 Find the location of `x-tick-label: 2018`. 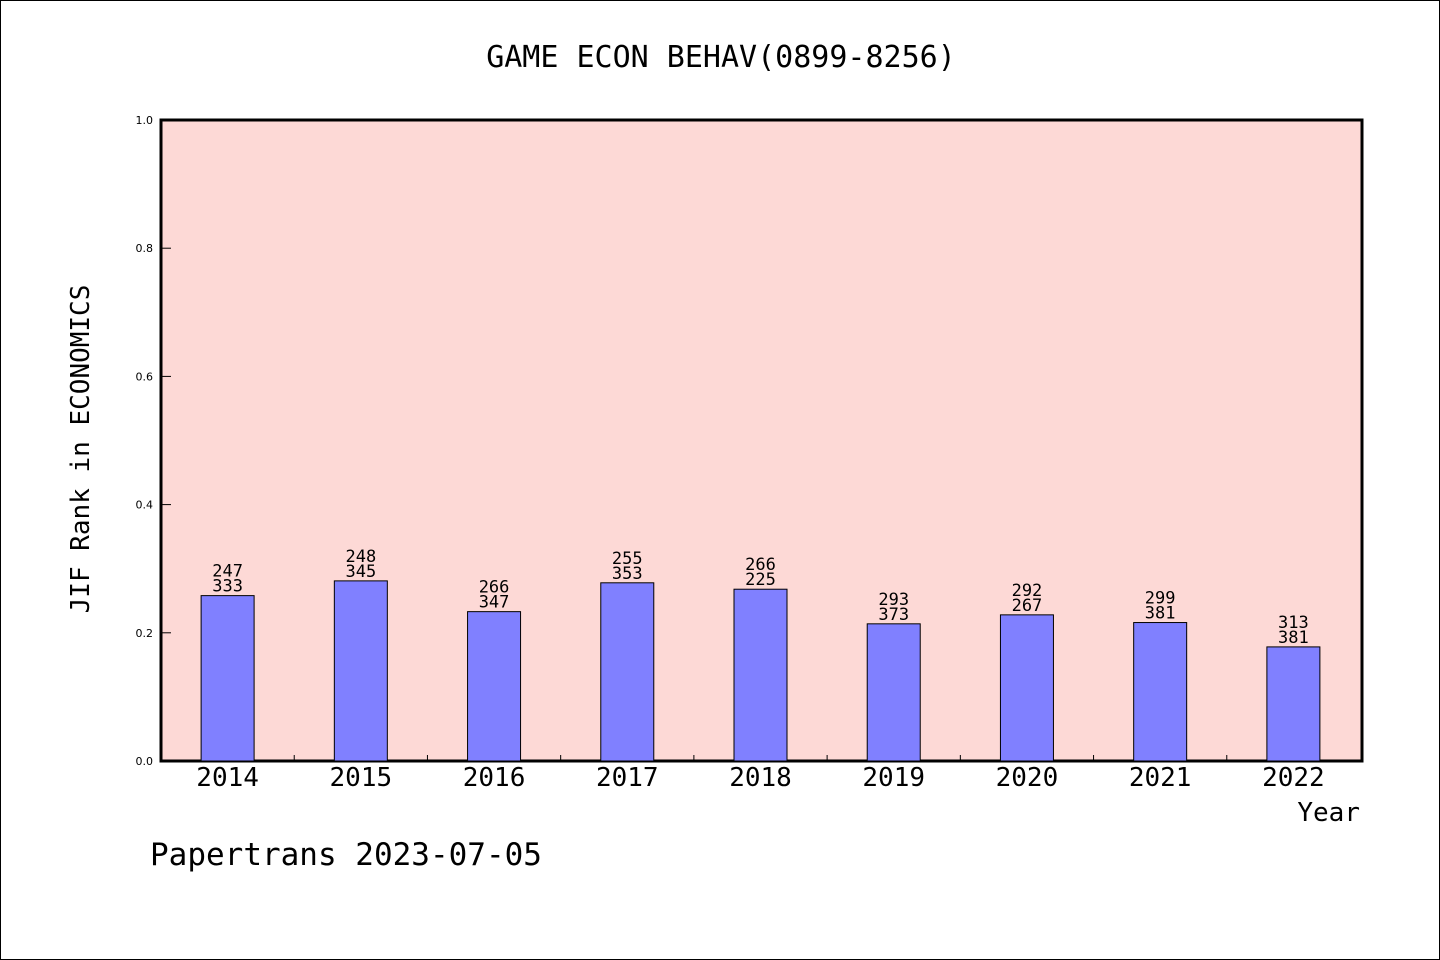

x-tick-label: 2018 is located at coordinates (760, 778).